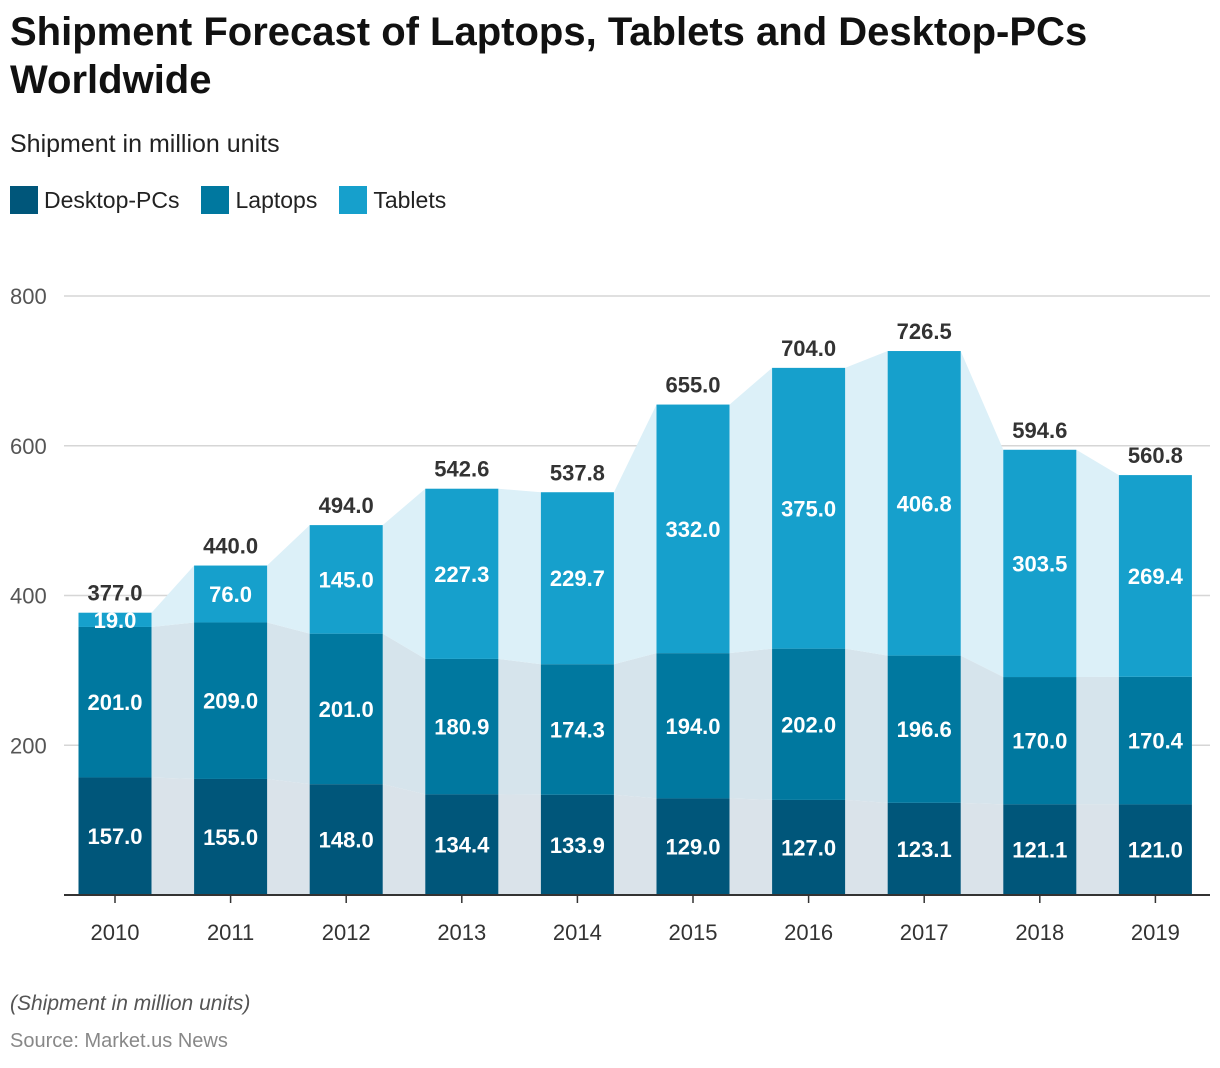 The height and width of the screenshot is (1068, 1220). Describe the element at coordinates (276, 199) in the screenshot. I see `legend-label-laptops: Laptops` at that location.